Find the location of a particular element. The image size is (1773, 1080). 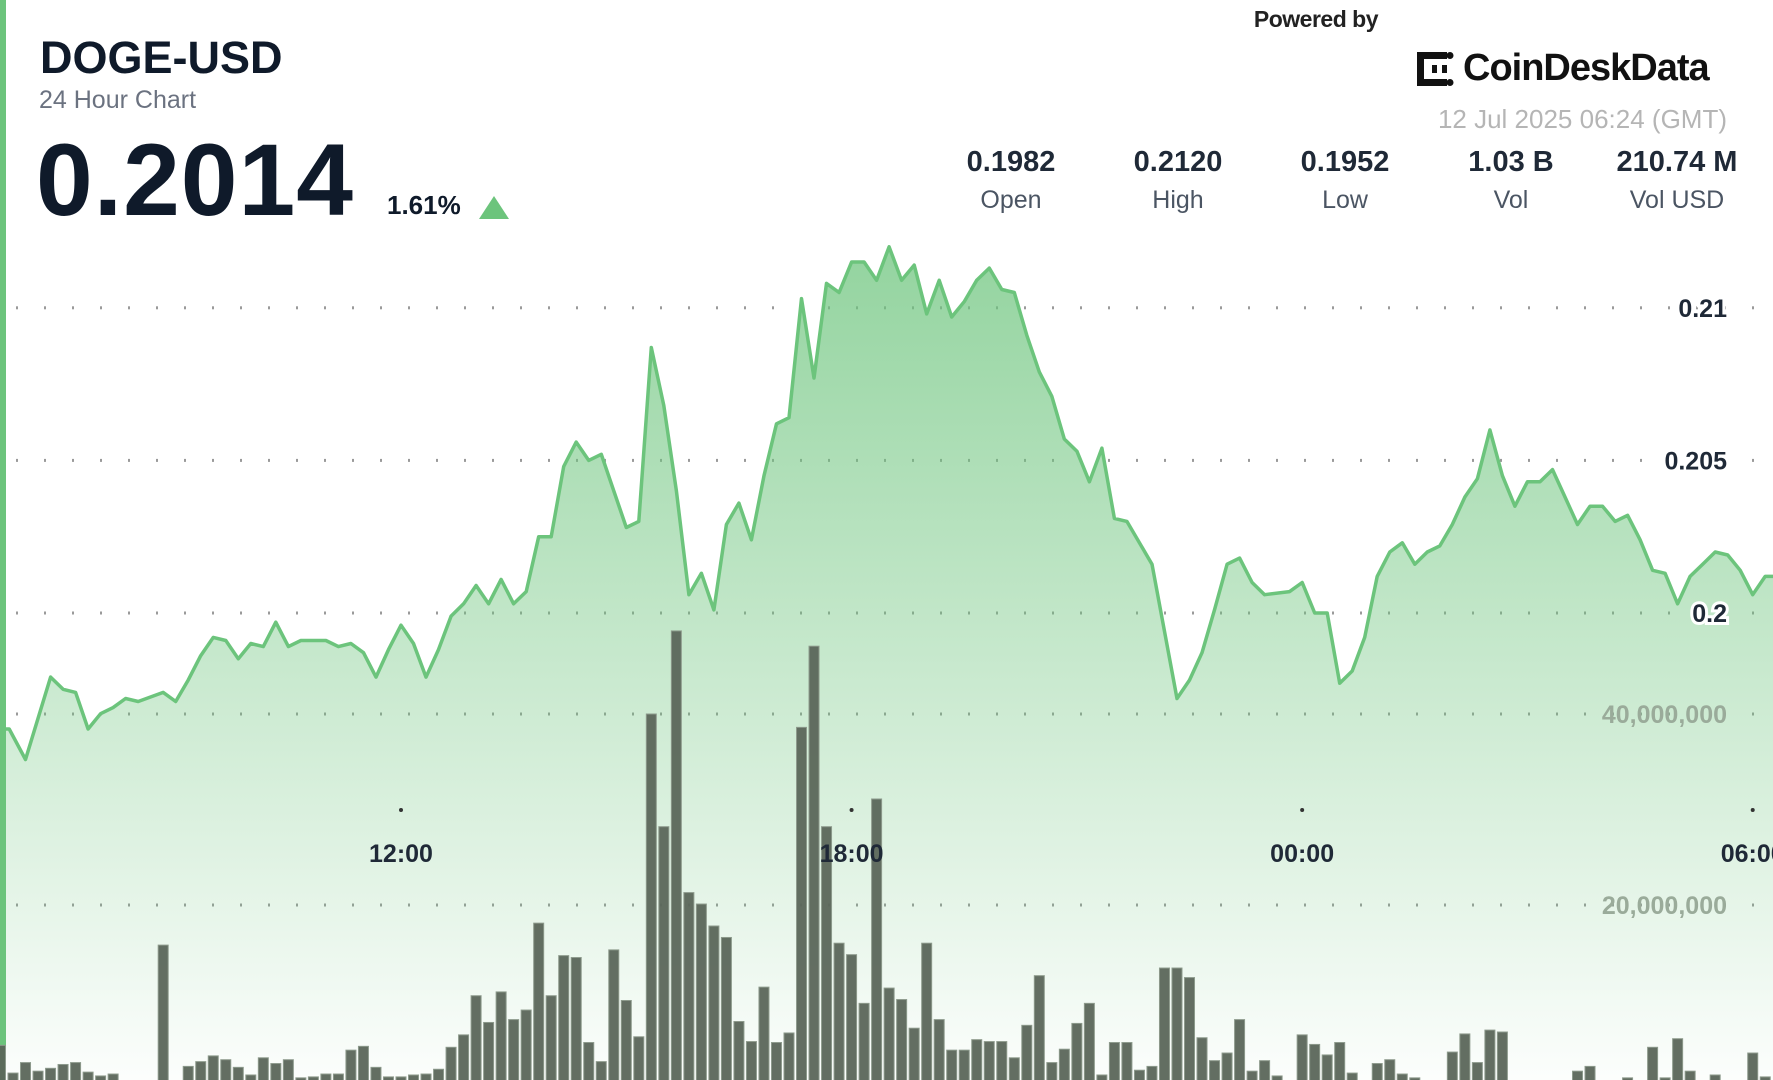

time-tick-label: 12:00 is located at coordinates (401, 854).